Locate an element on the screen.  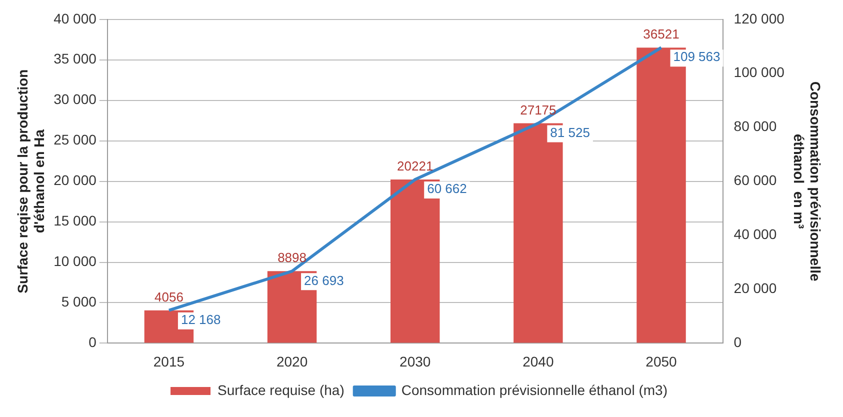
legend-label: Surface requise (ha) is located at coordinates (281, 390).